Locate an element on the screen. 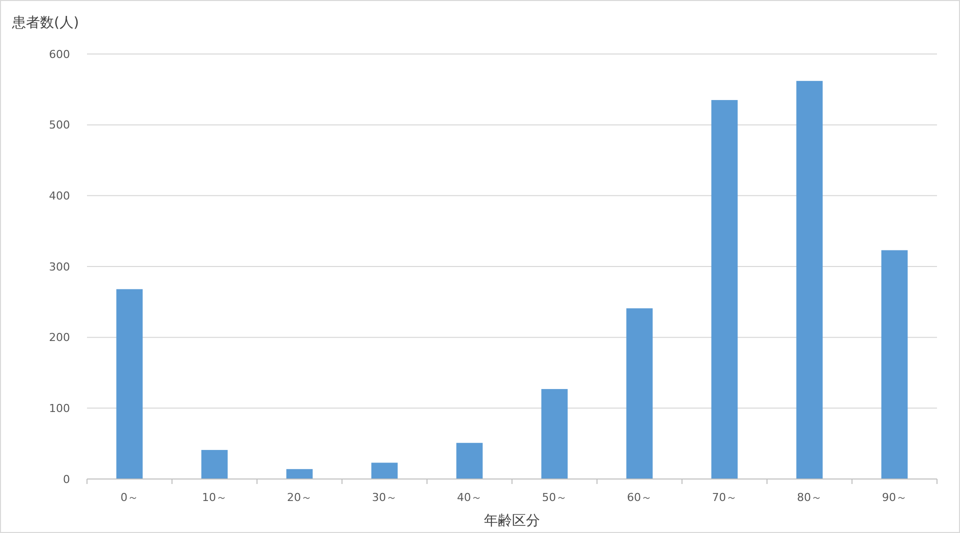 This screenshot has width=960, height=533. x-tick-label: 90～ is located at coordinates (894, 497).